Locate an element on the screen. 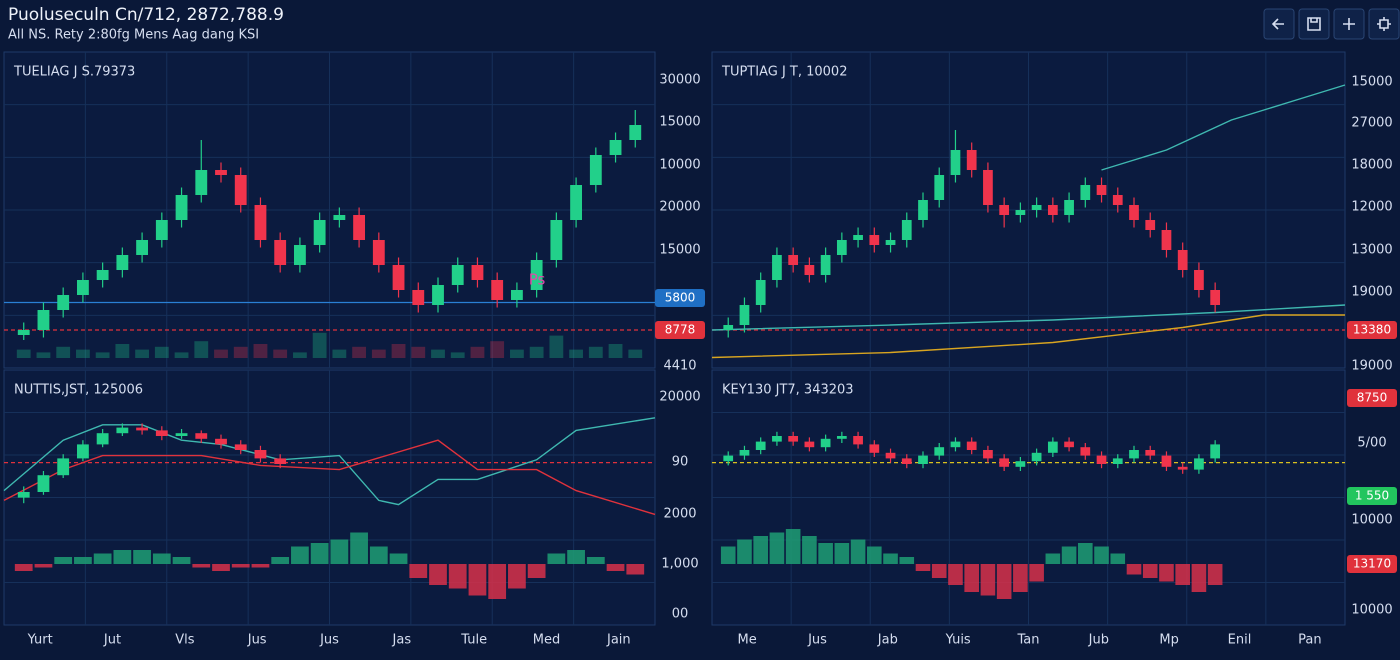 Image resolution: width=1400 pixels, height=660 pixels. panel-title: KEY130 JT7, 343203 is located at coordinates (788, 390).